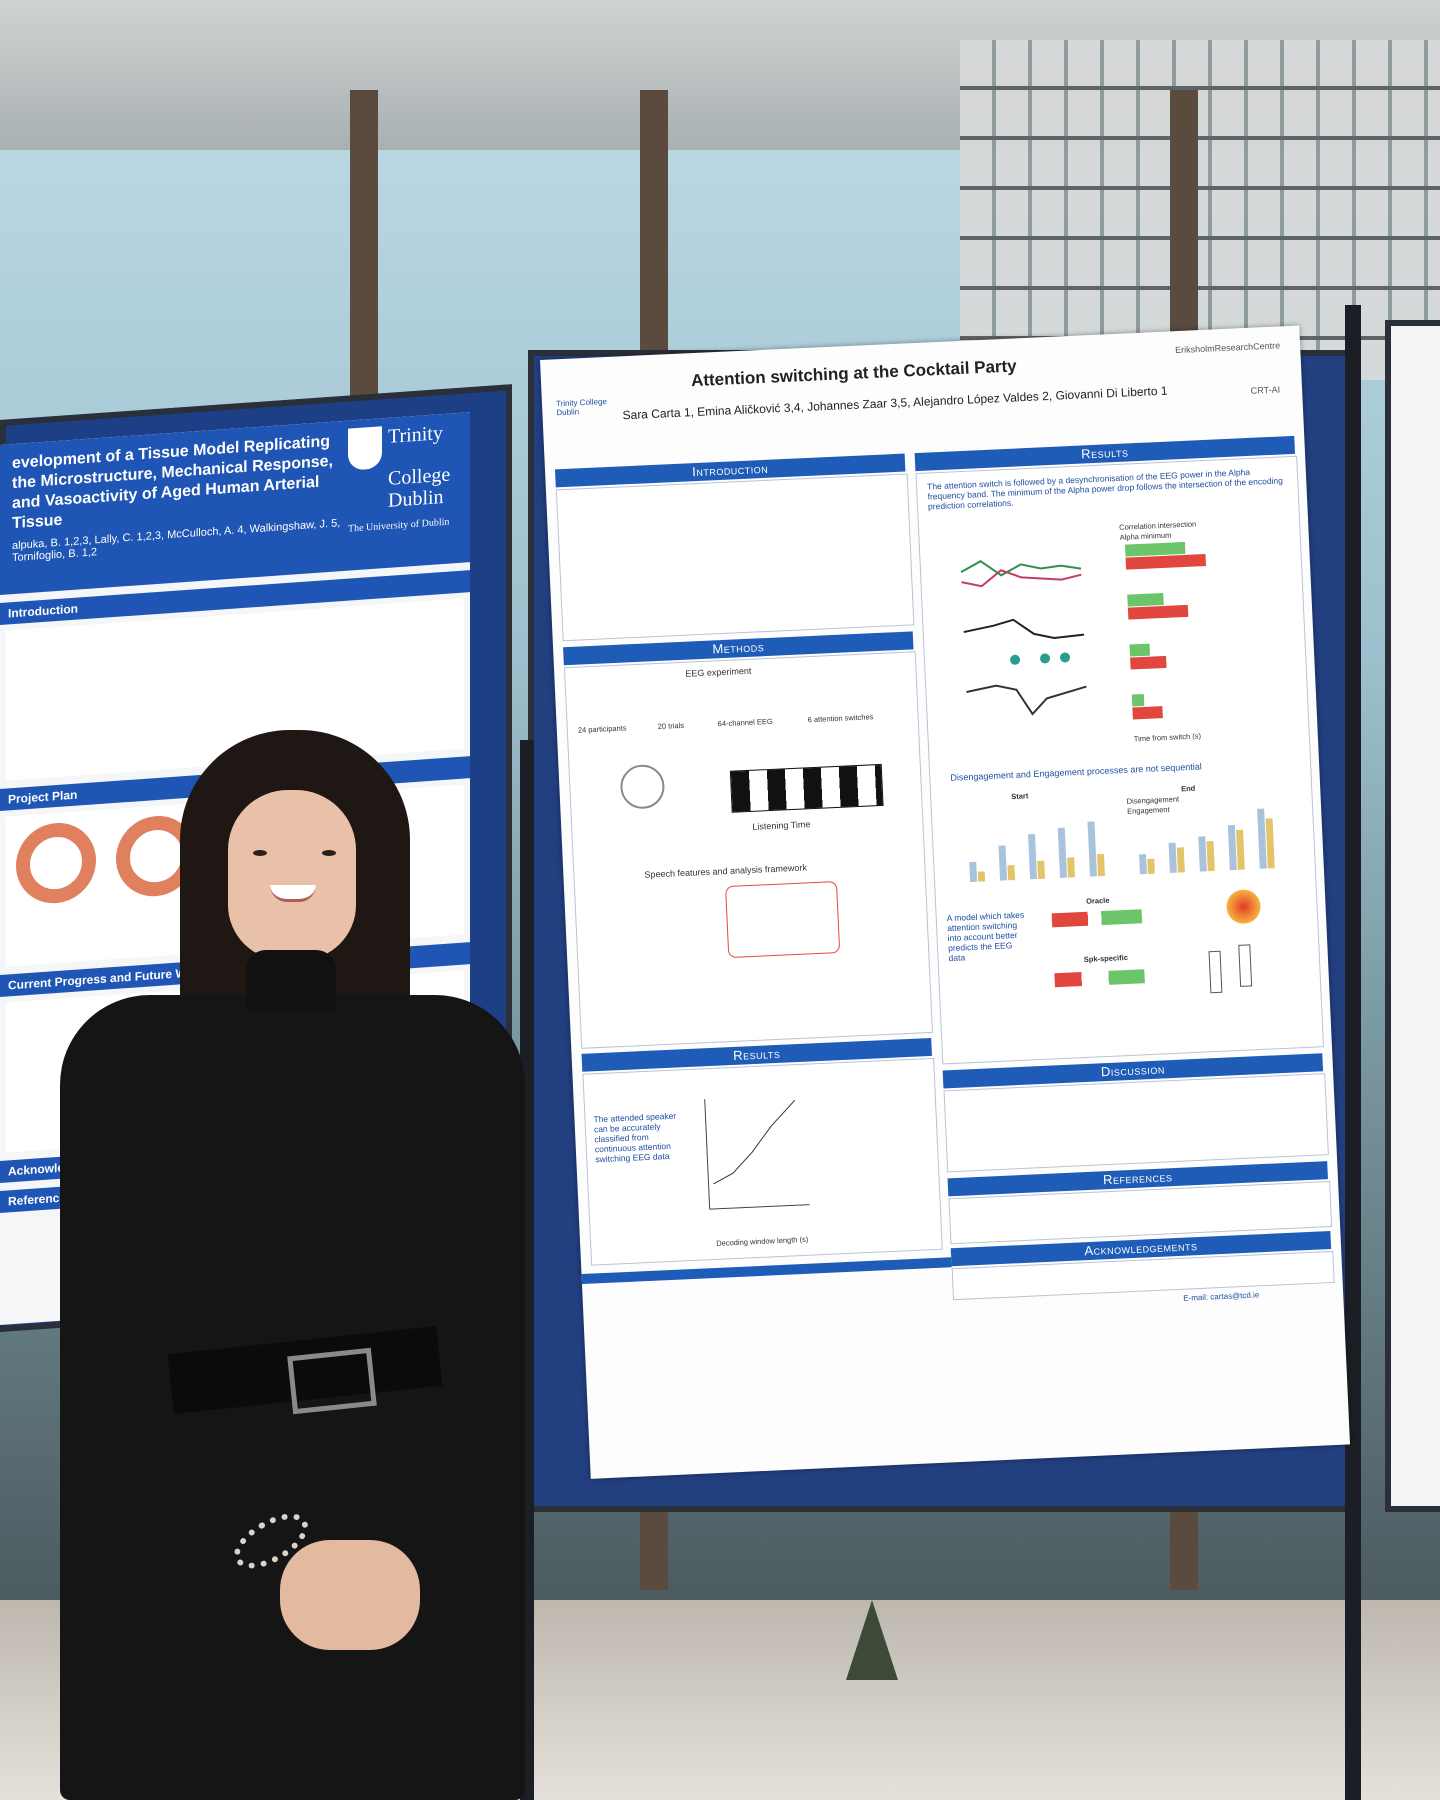 Image resolution: width=1440 pixels, height=1800 pixels. I want to click on boxplot-spk-specific, so click(1245, 965).